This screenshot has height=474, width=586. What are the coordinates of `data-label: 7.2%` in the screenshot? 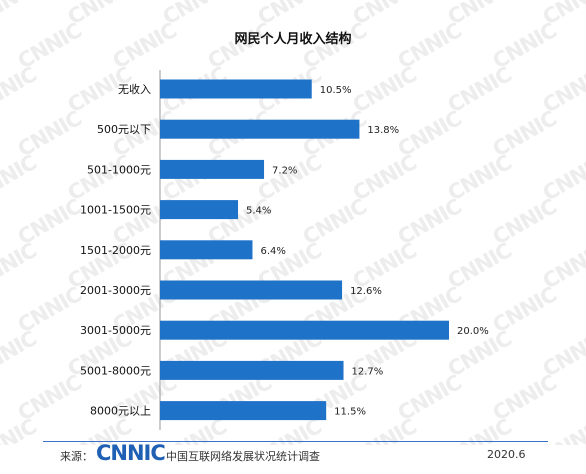 It's located at (284, 170).